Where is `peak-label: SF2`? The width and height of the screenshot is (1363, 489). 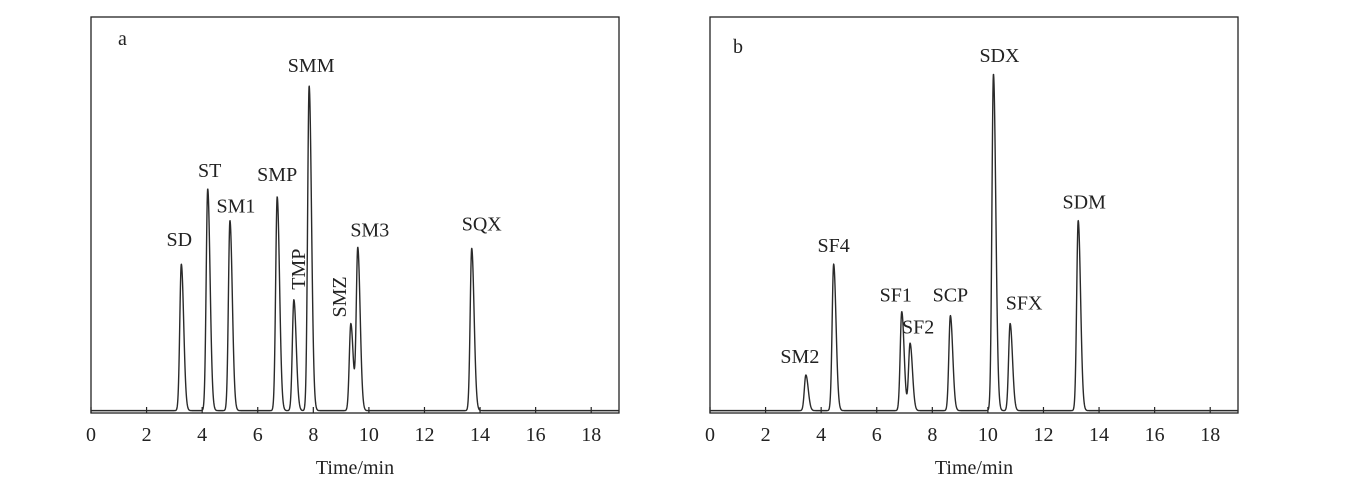
peak-label: SF2 is located at coordinates (918, 327).